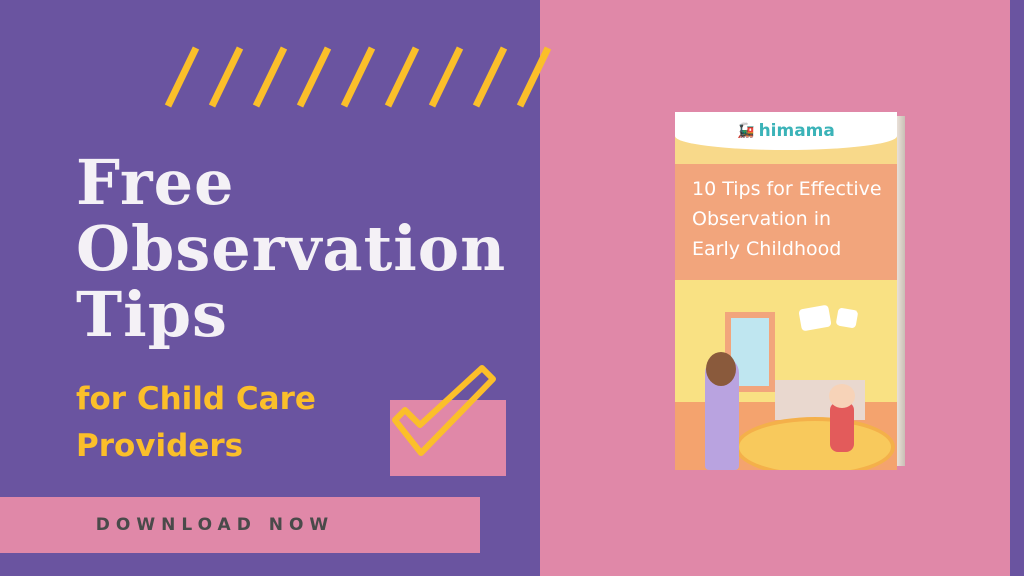  What do you see at coordinates (847, 318) in the screenshot?
I see `picture-illustration` at bounding box center [847, 318].